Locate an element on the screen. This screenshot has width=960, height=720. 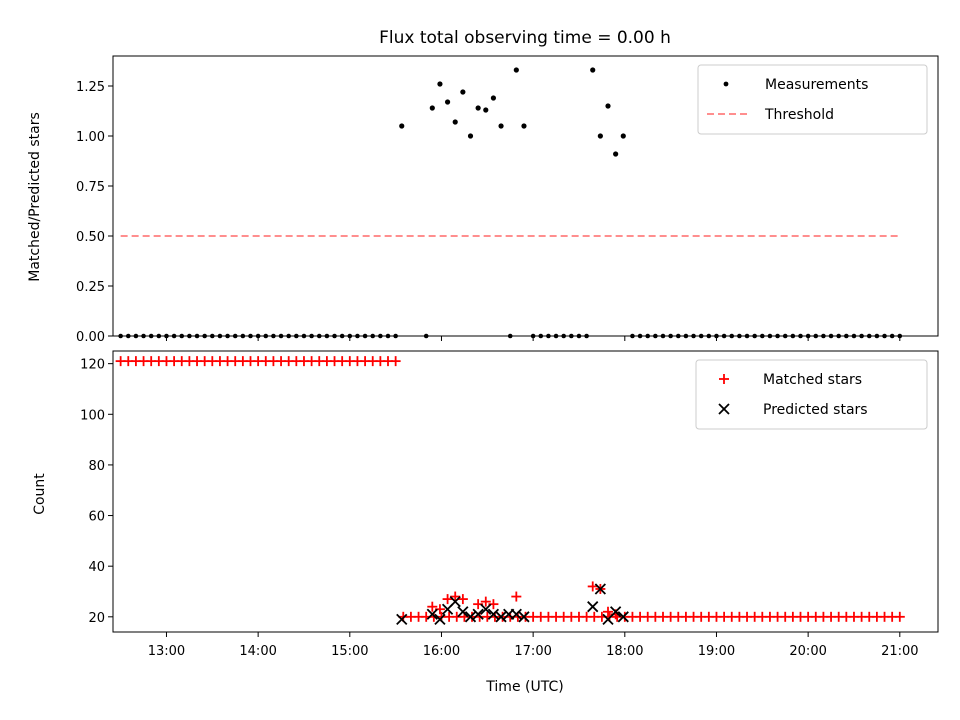
y-tick-label: 1.00 is located at coordinates (90, 137).